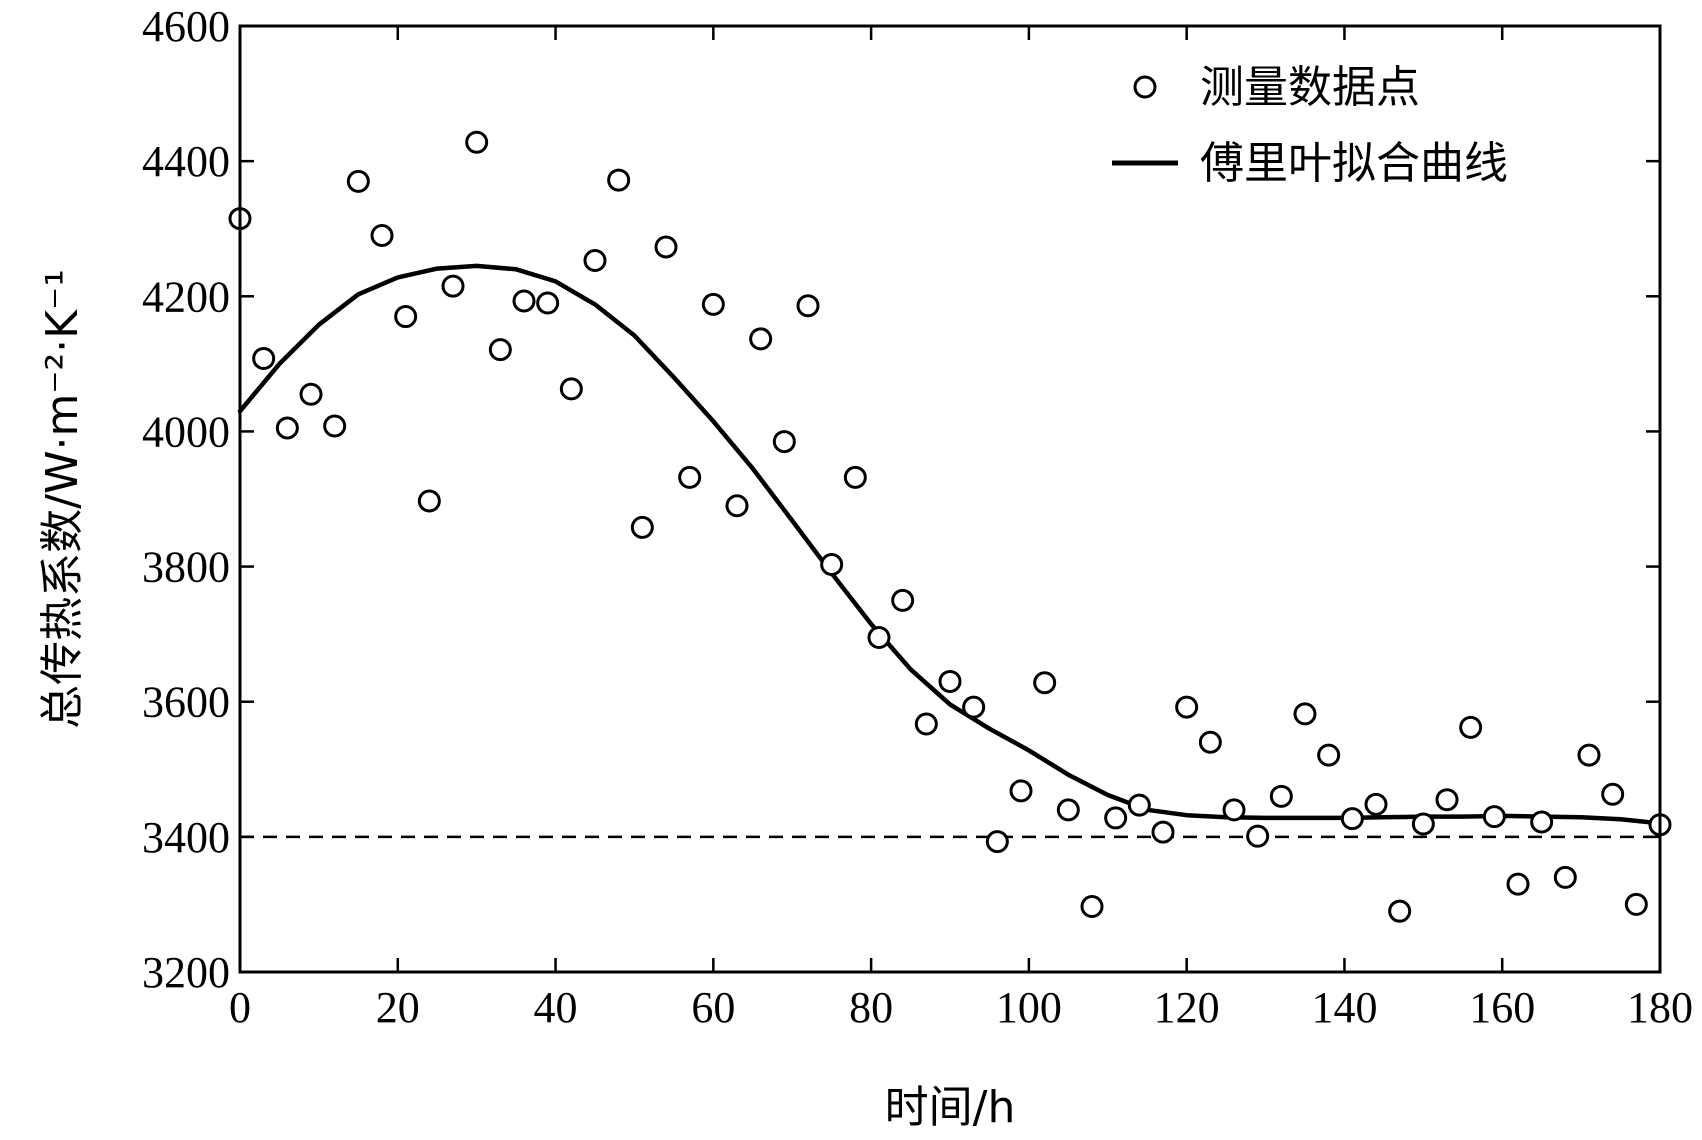 The width and height of the screenshot is (1702, 1140). What do you see at coordinates (186, 296) in the screenshot?
I see `y-tick-label: 4200` at bounding box center [186, 296].